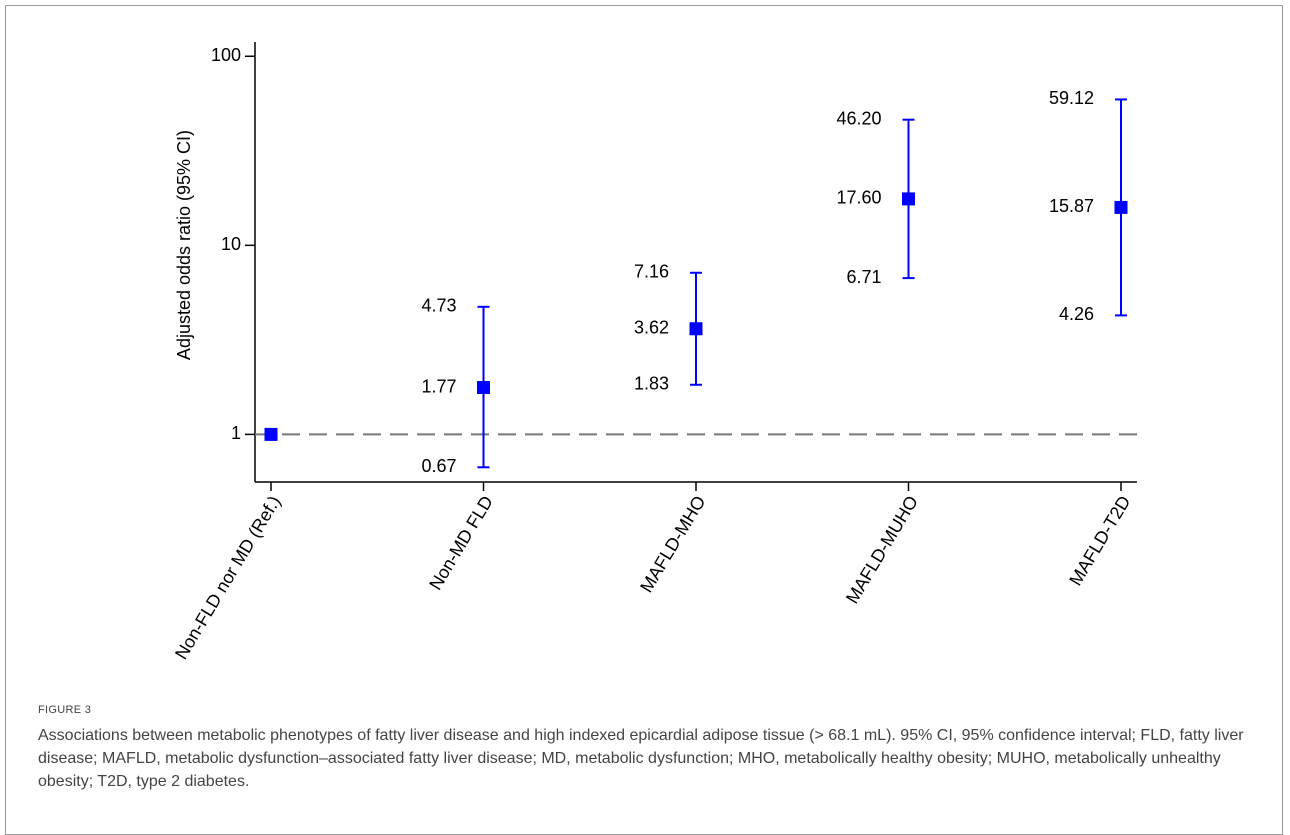 The width and height of the screenshot is (1290, 835). Describe the element at coordinates (65, 710) in the screenshot. I see `figure-label: FIGURE 3` at that location.